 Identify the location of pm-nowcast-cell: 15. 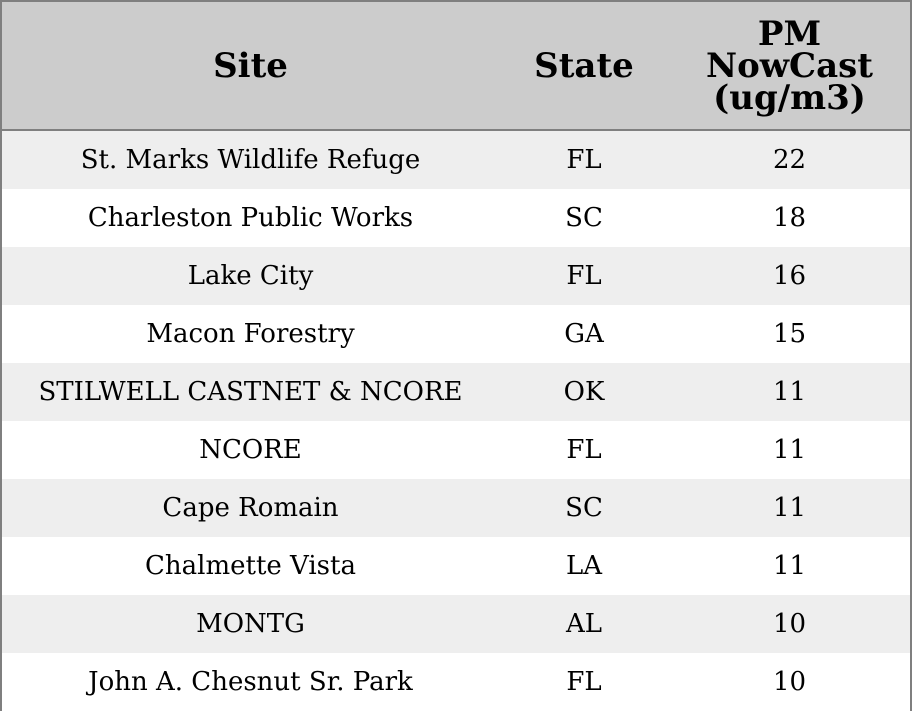
(789, 334).